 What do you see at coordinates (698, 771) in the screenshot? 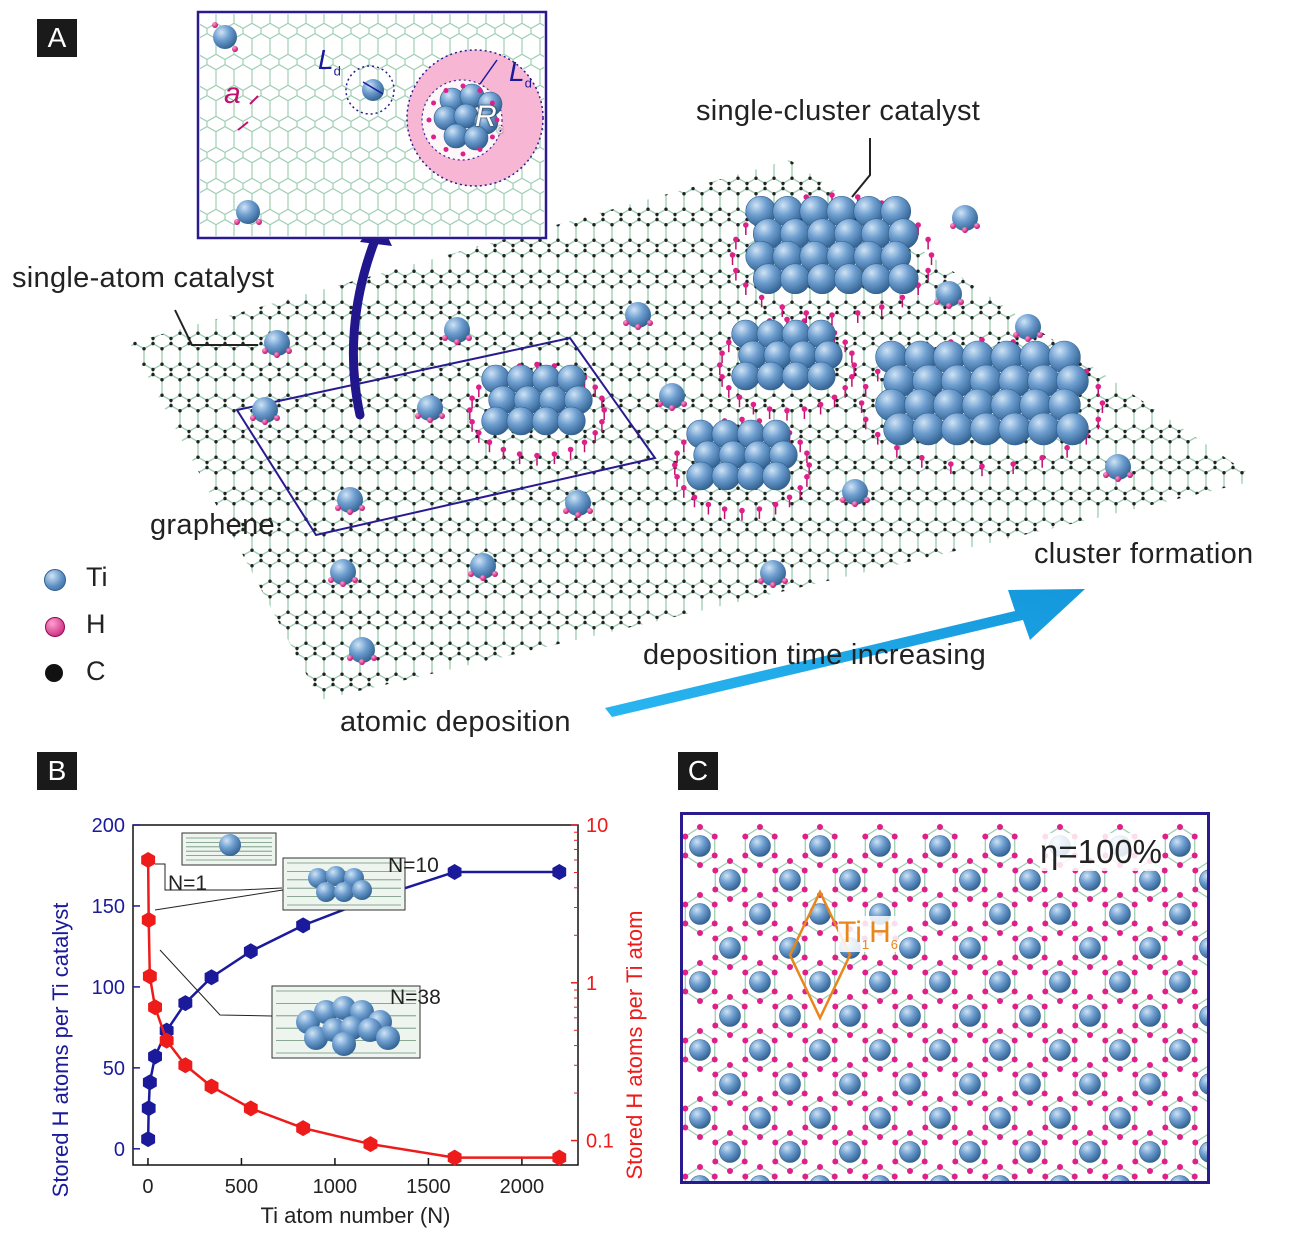
I see `panel-label-c: C` at bounding box center [698, 771].